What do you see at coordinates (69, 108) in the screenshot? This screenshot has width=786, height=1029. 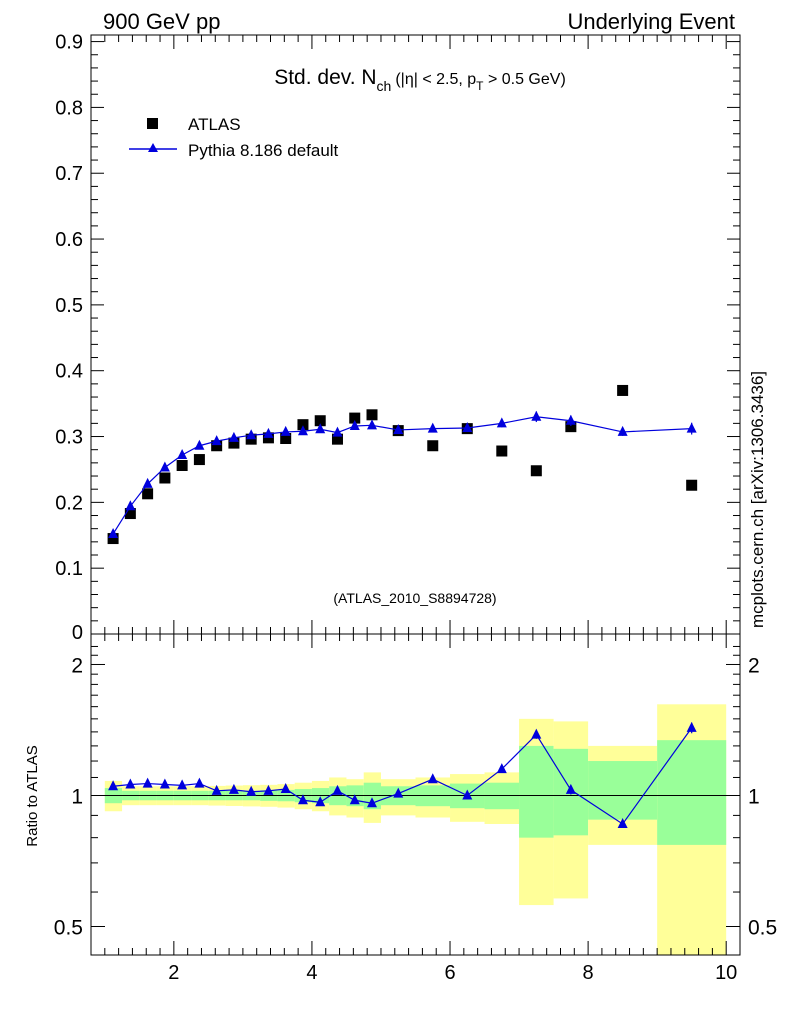 I see `main-ytick-label: 0.8` at bounding box center [69, 108].